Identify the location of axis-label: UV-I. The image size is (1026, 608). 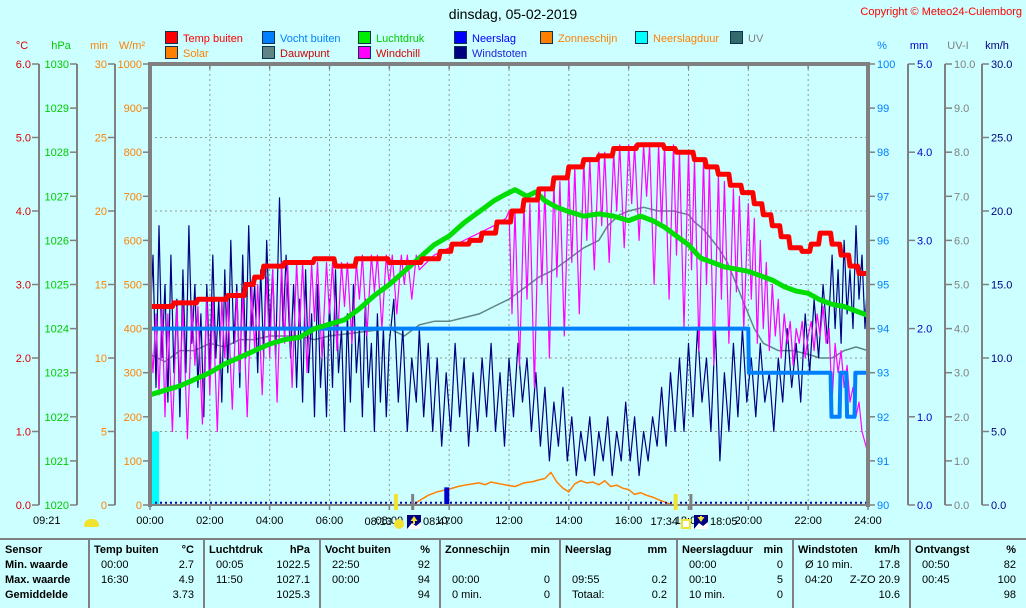
(957, 46).